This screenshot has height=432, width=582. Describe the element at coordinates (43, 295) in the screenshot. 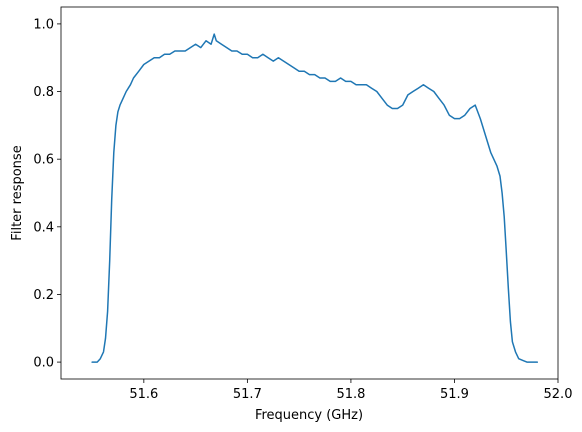

I see `y-tick-label: 0.2` at that location.